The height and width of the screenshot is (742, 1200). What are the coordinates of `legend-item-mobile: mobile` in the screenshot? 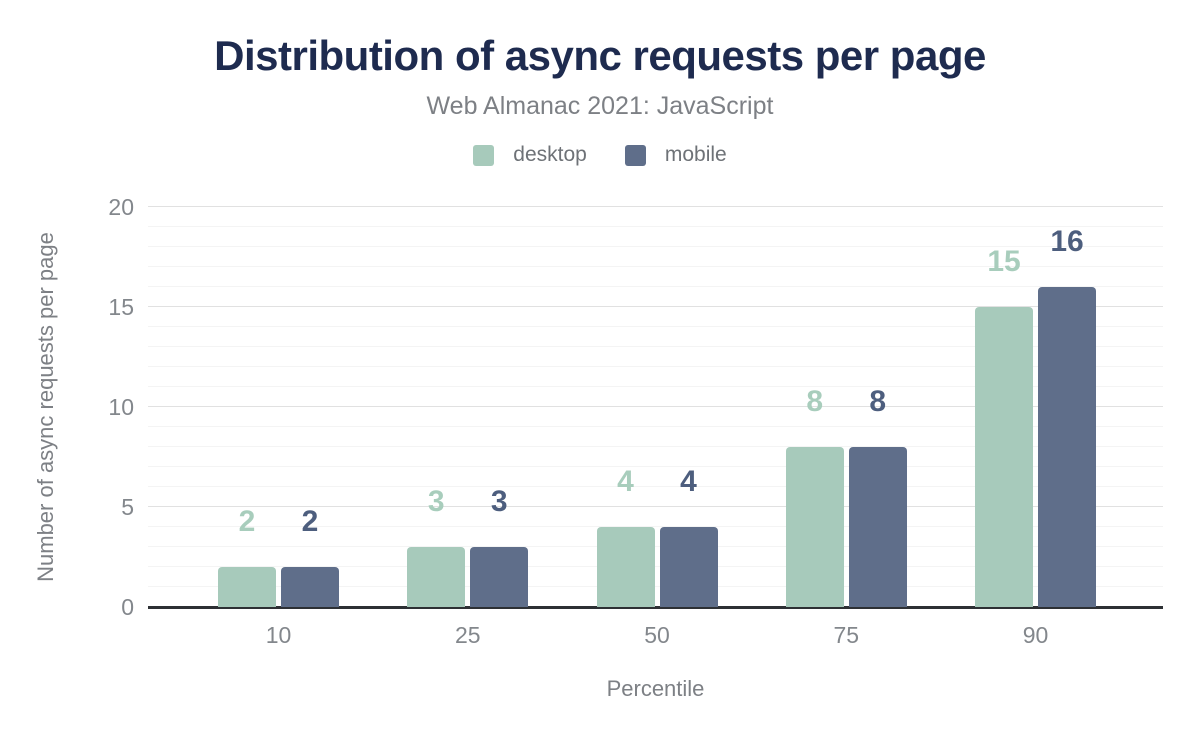 It's located at (675, 155).